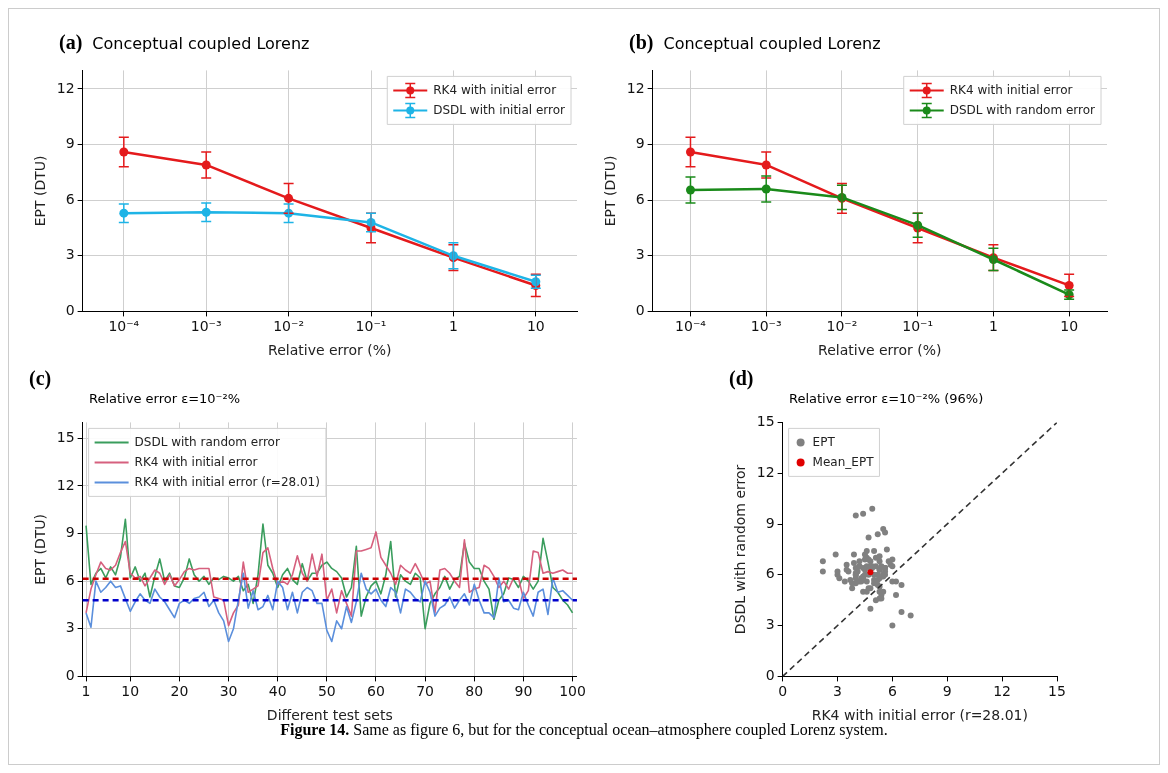 Image resolution: width=1168 pixels, height=773 pixels. Describe the element at coordinates (329, 715) in the screenshot. I see `x-axis-title: Different test sets` at that location.